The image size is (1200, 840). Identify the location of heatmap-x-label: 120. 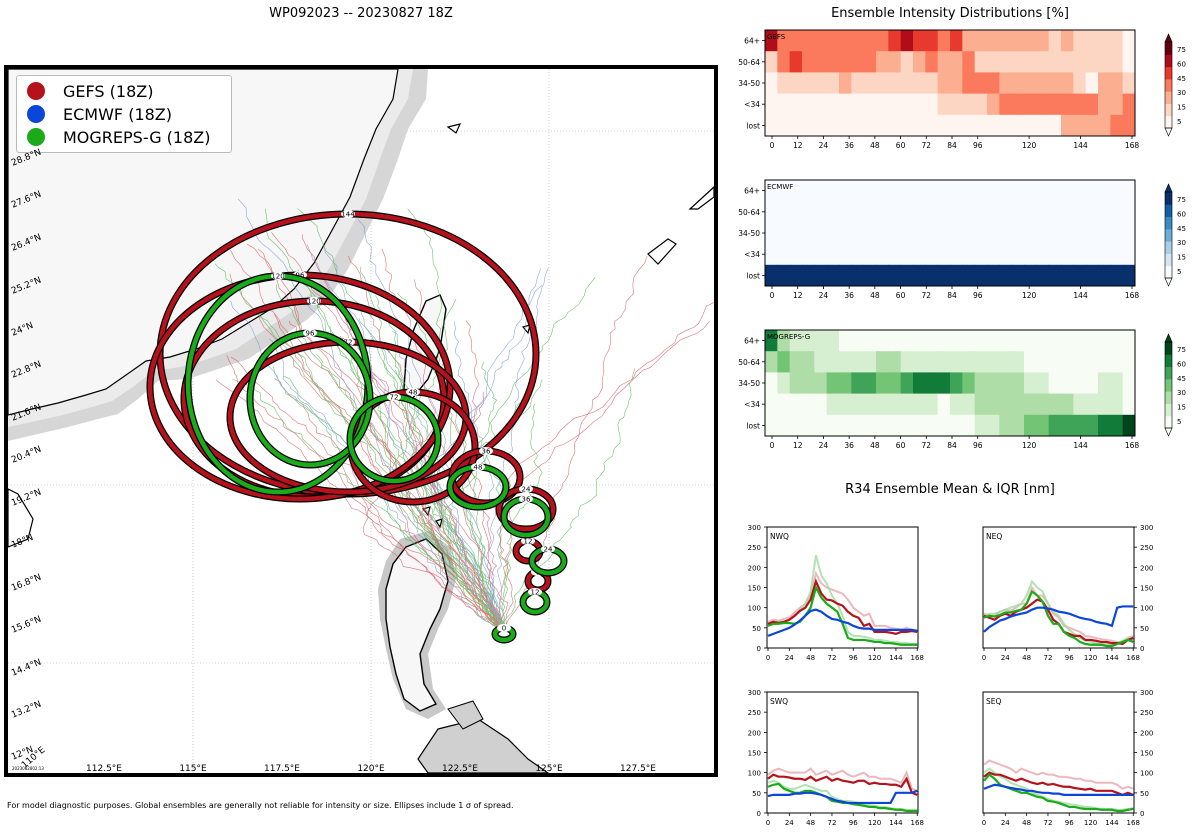
(1029, 145).